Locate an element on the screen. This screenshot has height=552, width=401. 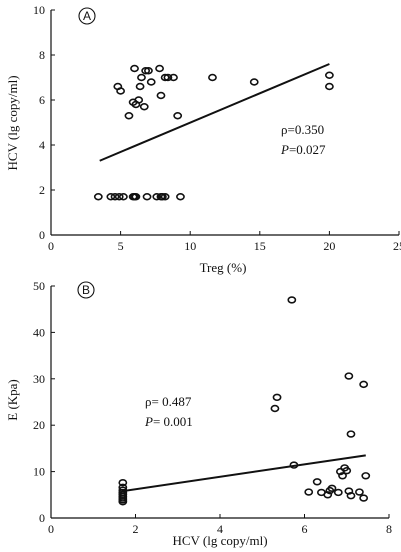
panel-a-points is located at coordinates (213, 132).